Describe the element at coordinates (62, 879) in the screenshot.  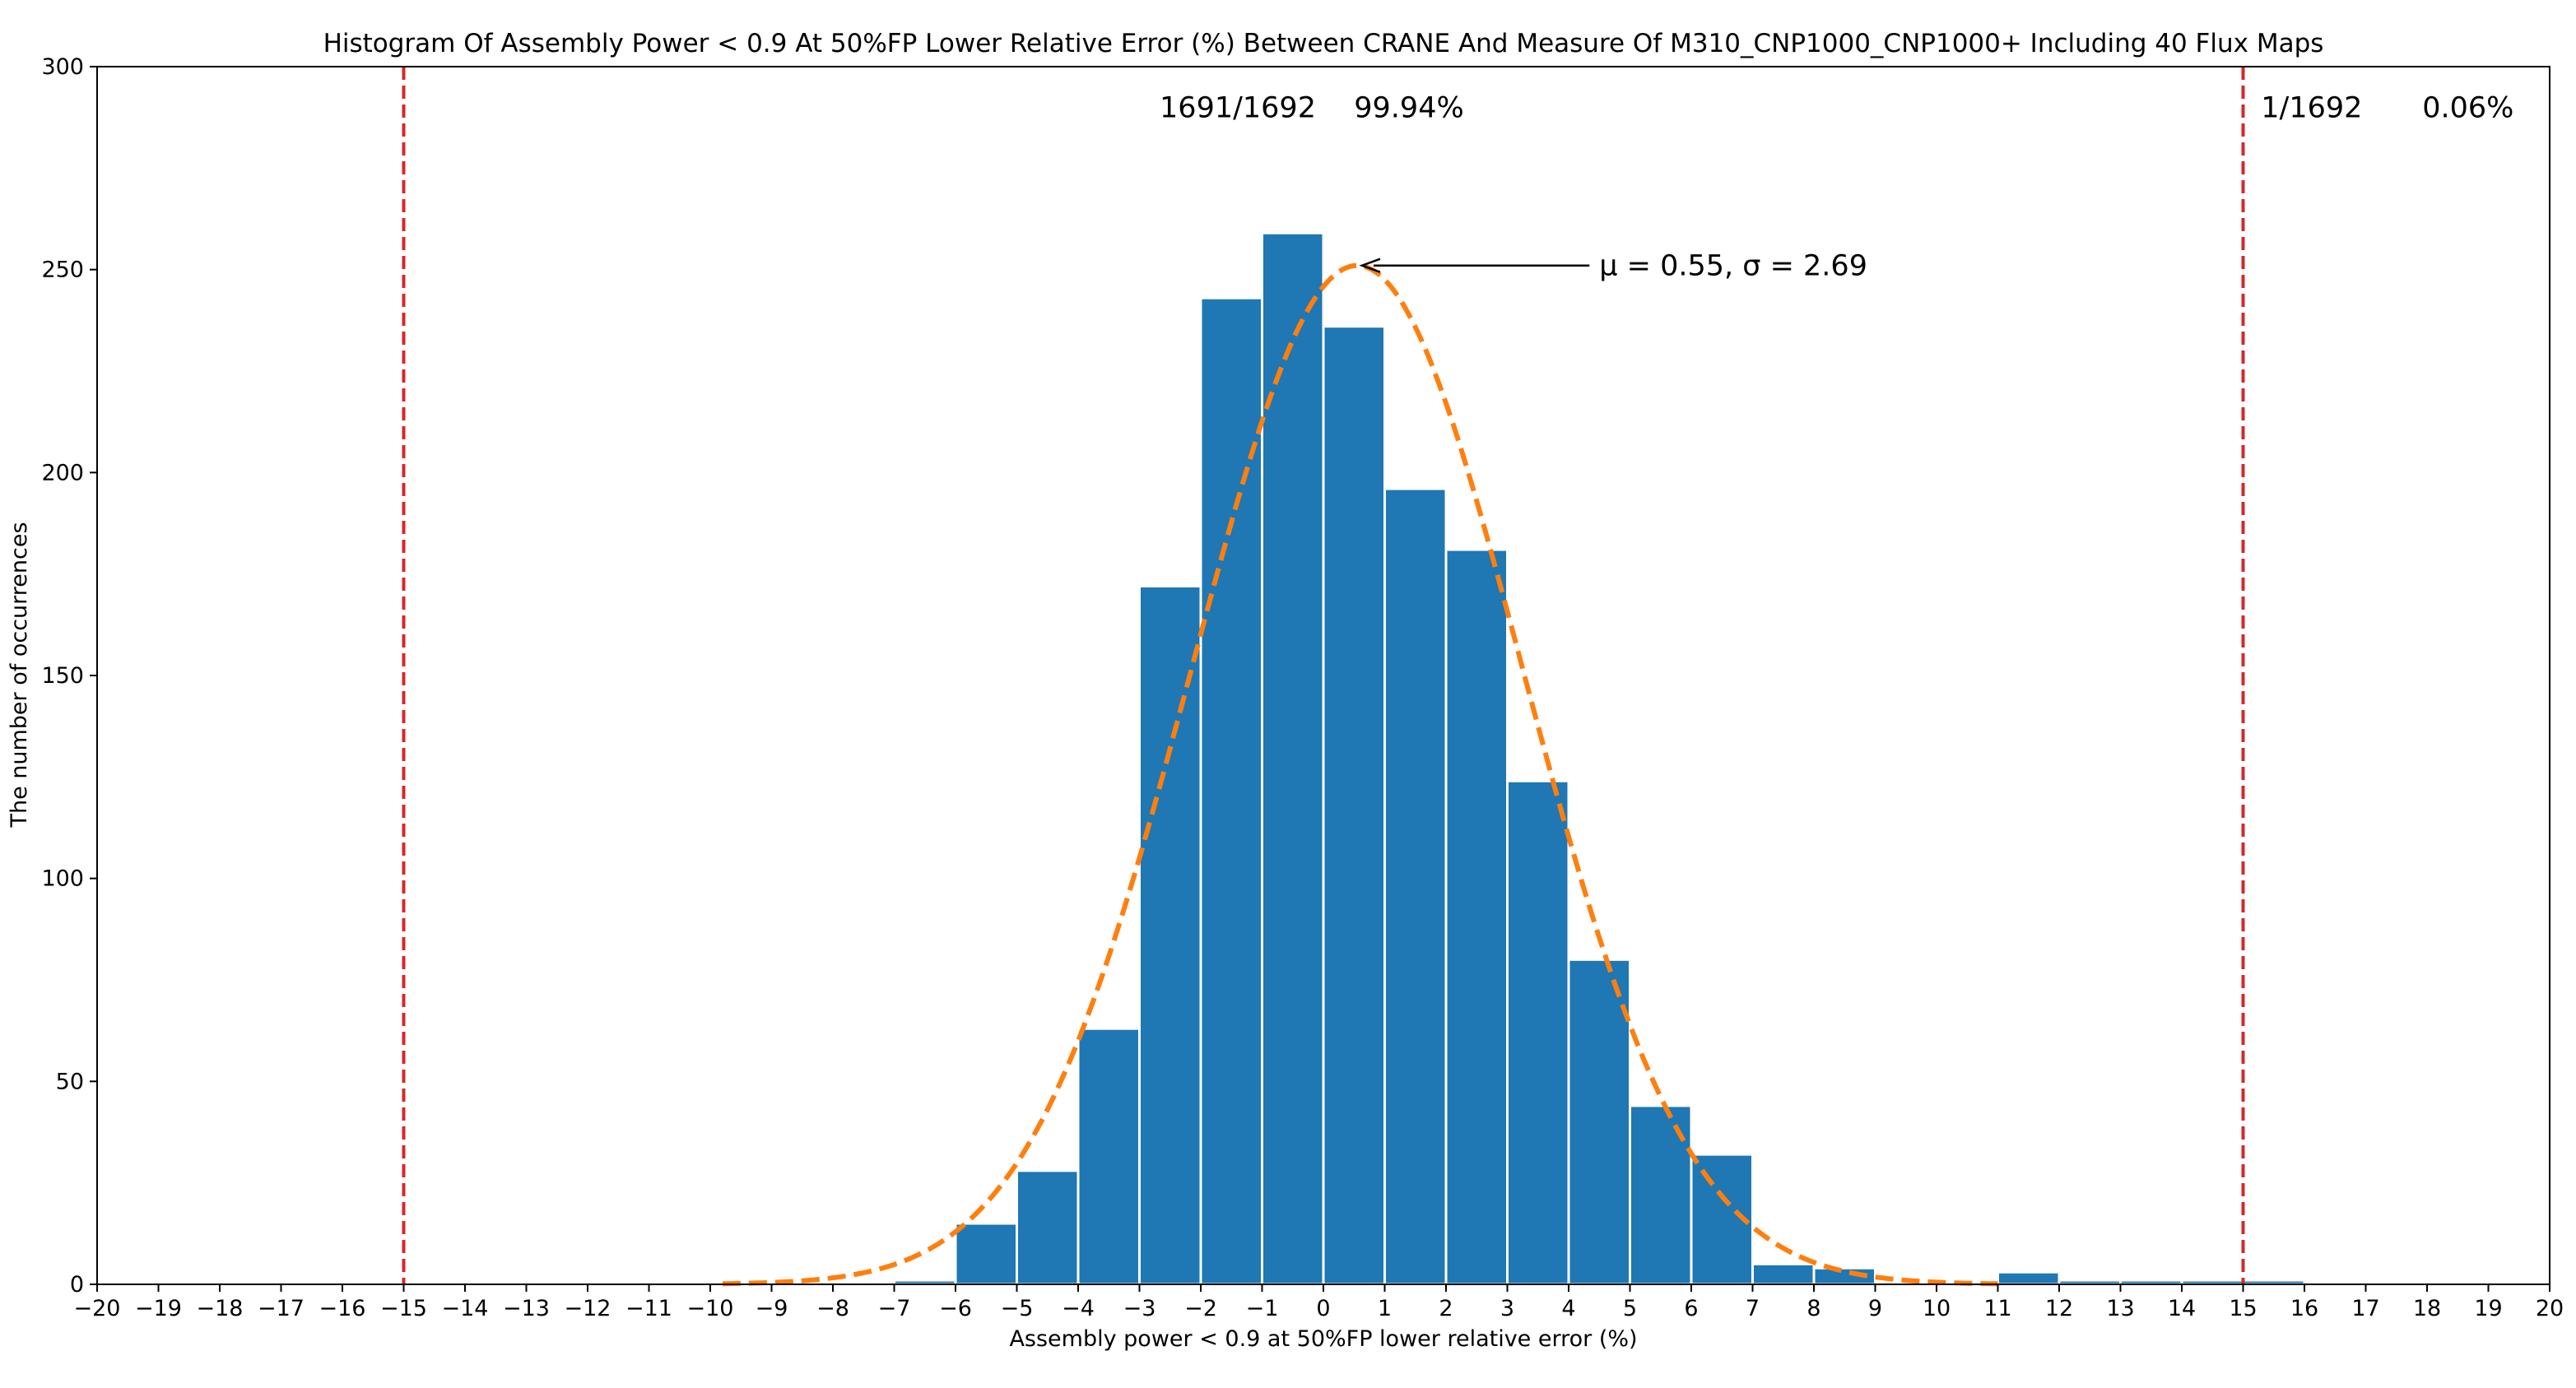
I see `y-tick-label: 100` at that location.